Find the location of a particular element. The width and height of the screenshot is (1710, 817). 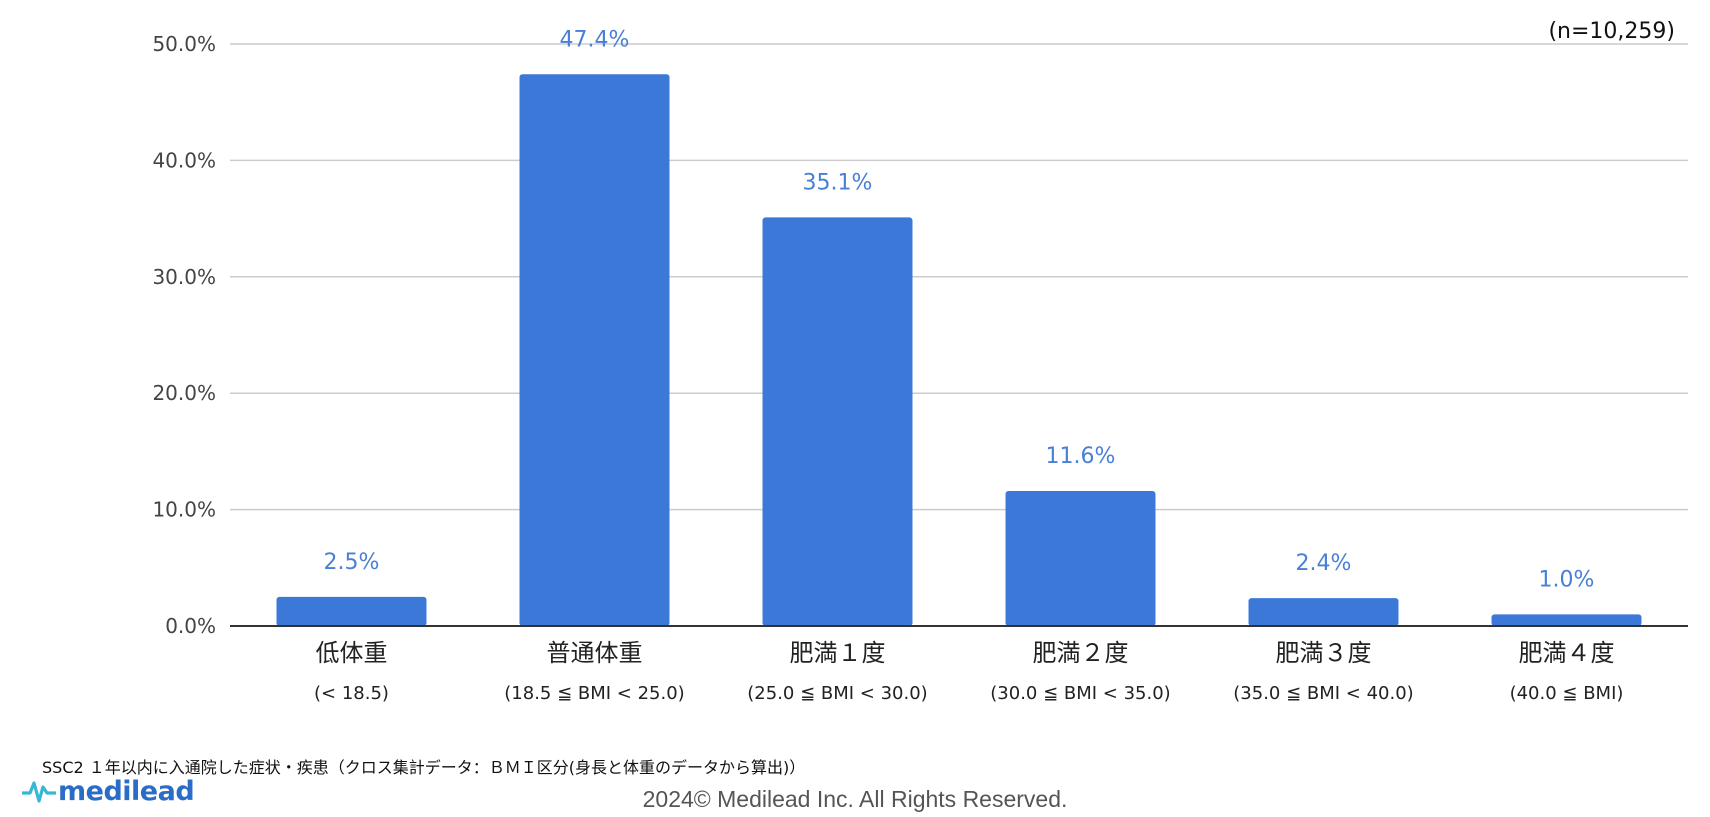

data-label: 2.4% is located at coordinates (1324, 563).